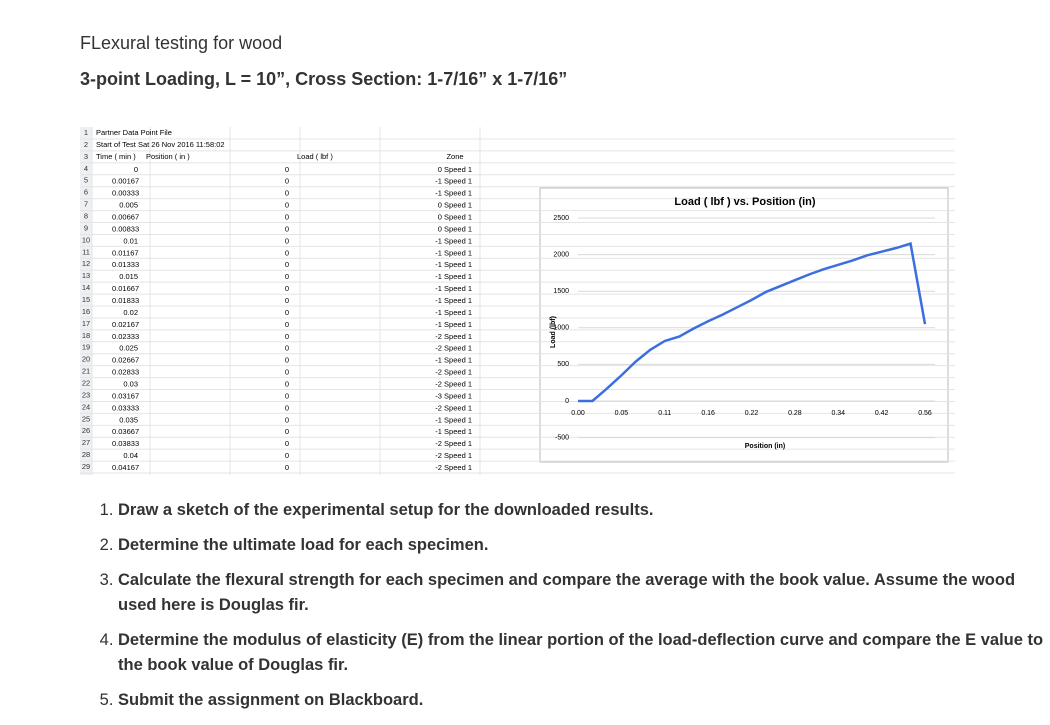 This screenshot has width=1050, height=725. Describe the element at coordinates (125, 395) in the screenshot. I see `time-cell: 0.03167` at that location.